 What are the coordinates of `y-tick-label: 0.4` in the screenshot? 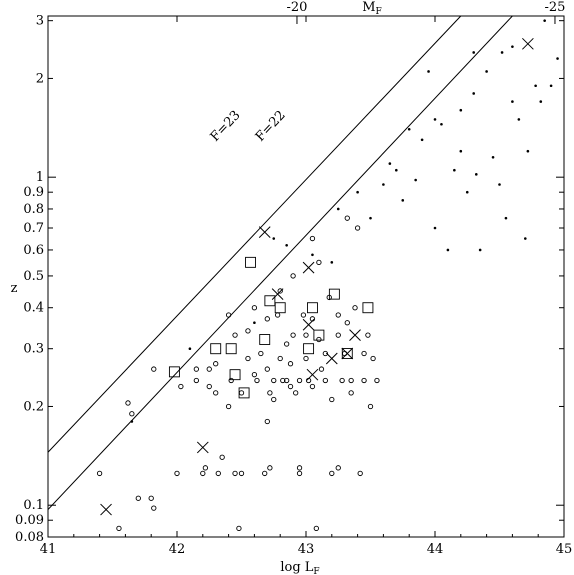 It's located at (33, 308).